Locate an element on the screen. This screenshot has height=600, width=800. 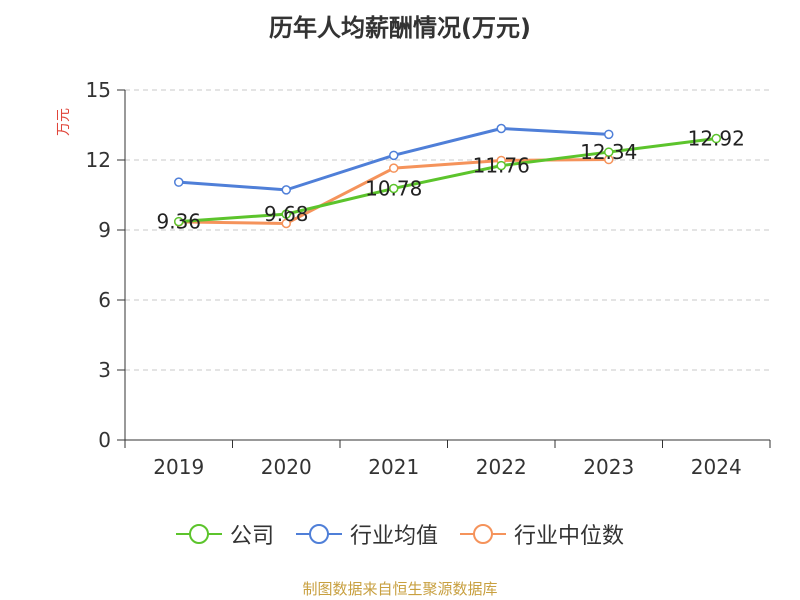
legend-item: 行业中位数 is located at coordinates (542, 534).